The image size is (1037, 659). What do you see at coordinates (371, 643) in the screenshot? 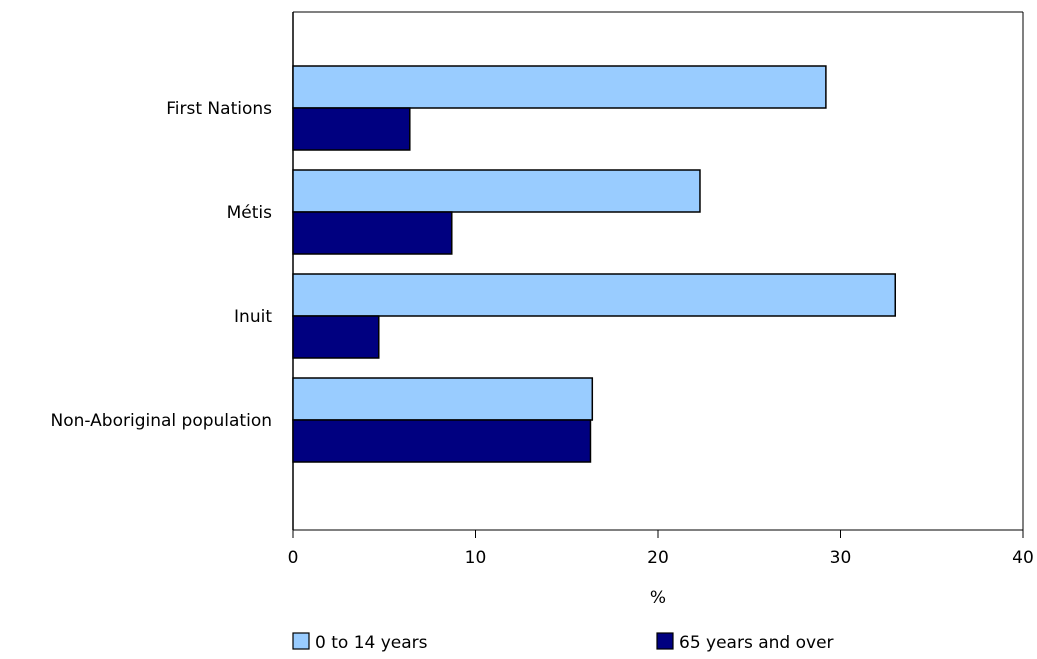
I see `legend-label: 0 to 14 years` at bounding box center [371, 643].